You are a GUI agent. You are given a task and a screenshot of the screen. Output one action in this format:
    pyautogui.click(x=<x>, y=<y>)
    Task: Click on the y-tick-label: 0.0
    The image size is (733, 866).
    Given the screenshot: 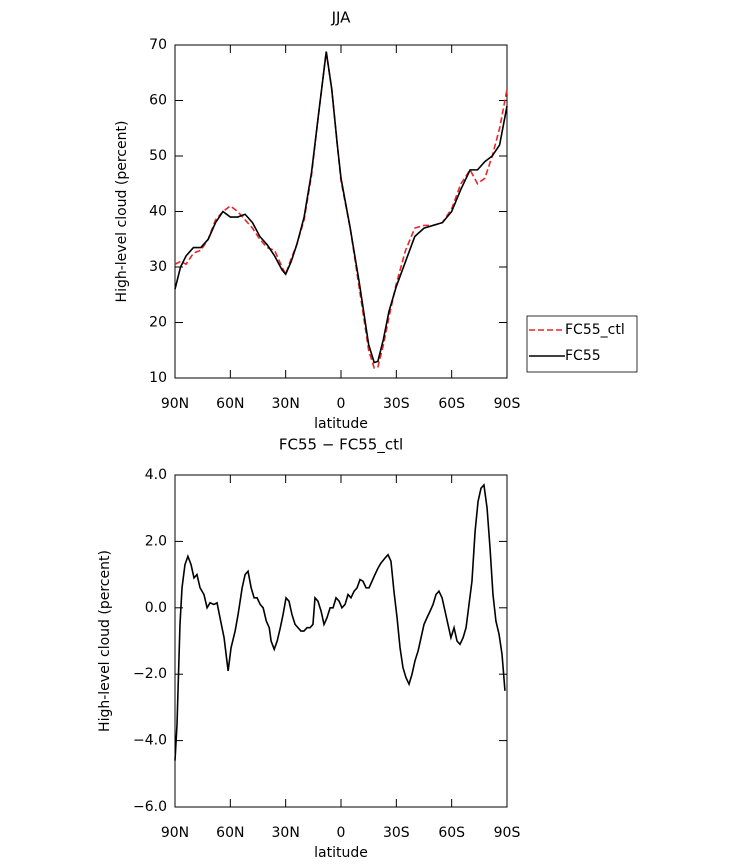 What is the action you would take?
    pyautogui.click(x=156, y=608)
    